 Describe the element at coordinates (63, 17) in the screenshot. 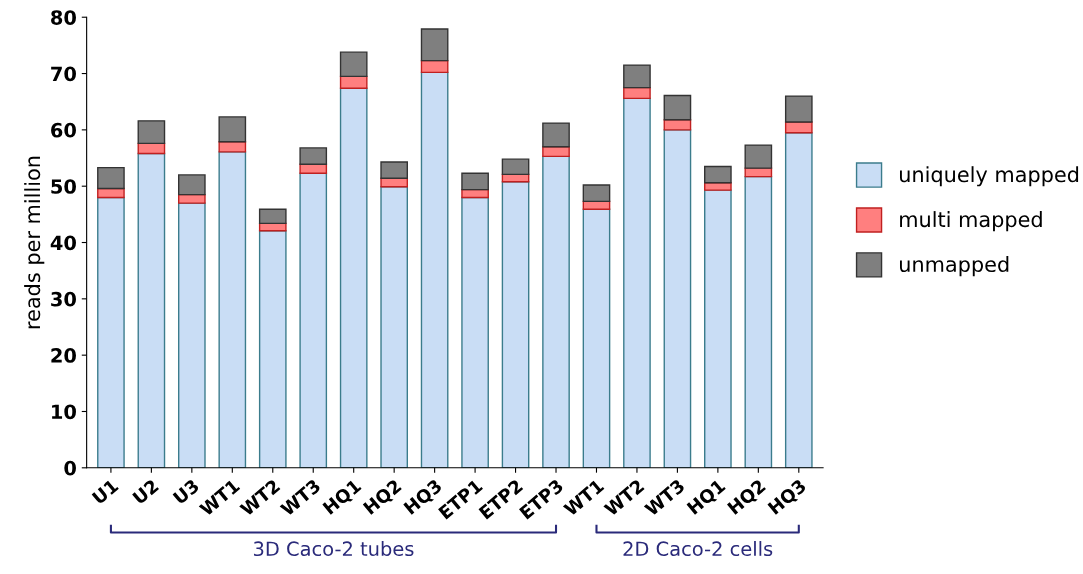

I see `y-tick-label: 80` at that location.